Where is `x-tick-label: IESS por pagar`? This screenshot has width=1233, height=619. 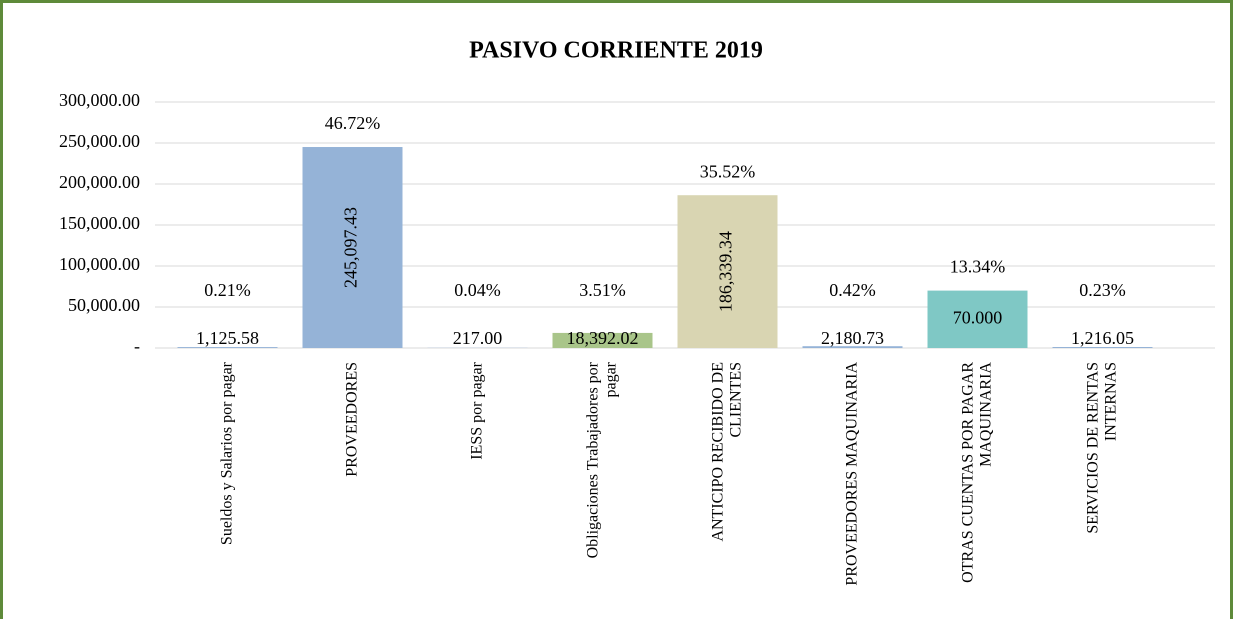 x-tick-label: IESS por pagar is located at coordinates (476, 410).